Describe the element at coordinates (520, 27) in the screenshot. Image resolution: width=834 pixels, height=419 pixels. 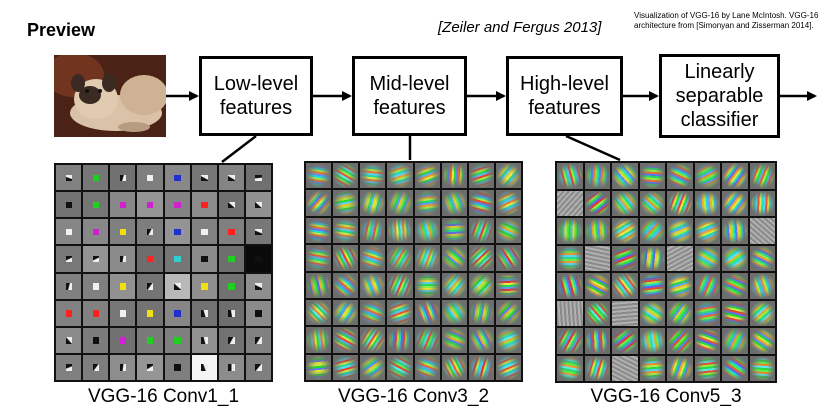
I see `citation: [Zeiler and Fergus 2013]` at that location.